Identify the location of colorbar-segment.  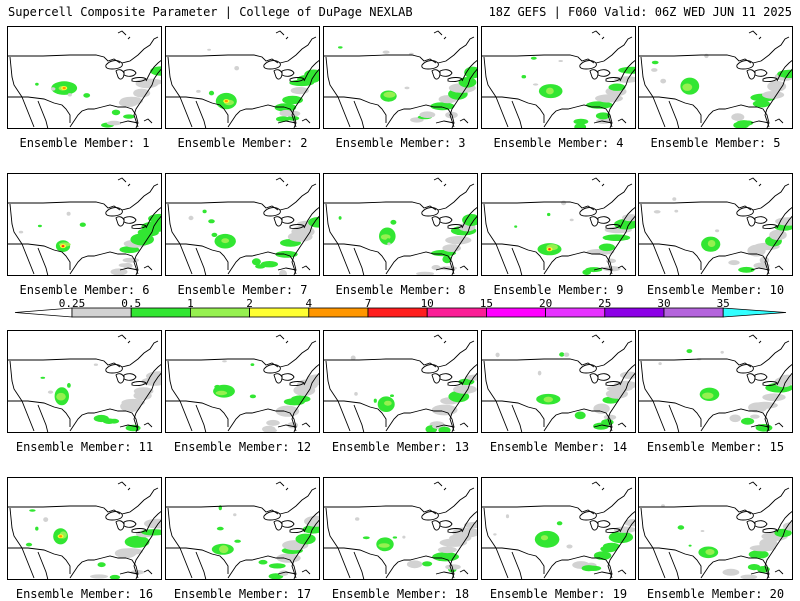
(219, 312).